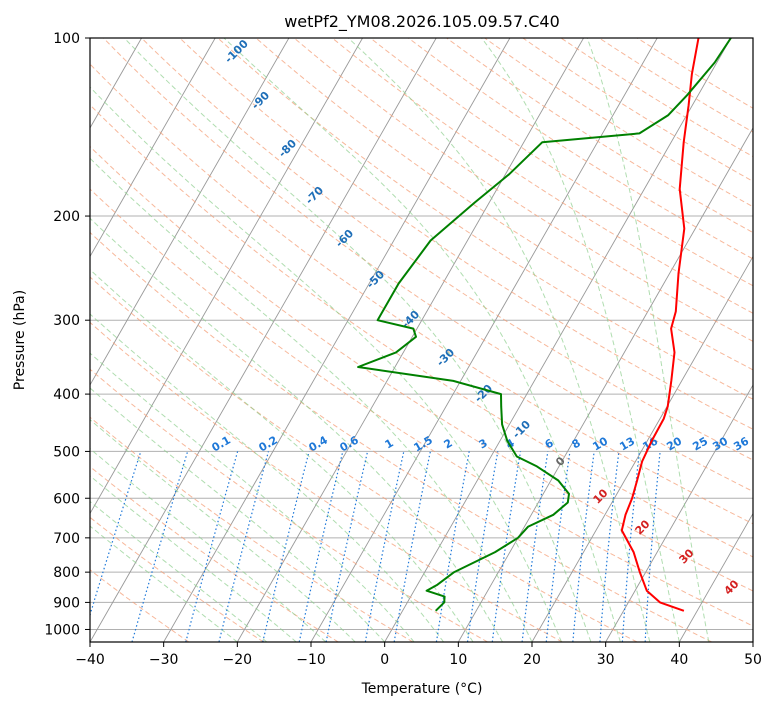 The height and width of the screenshot is (708, 775). What do you see at coordinates (66, 573) in the screenshot?
I see `y-tick-label: 800` at bounding box center [66, 573].